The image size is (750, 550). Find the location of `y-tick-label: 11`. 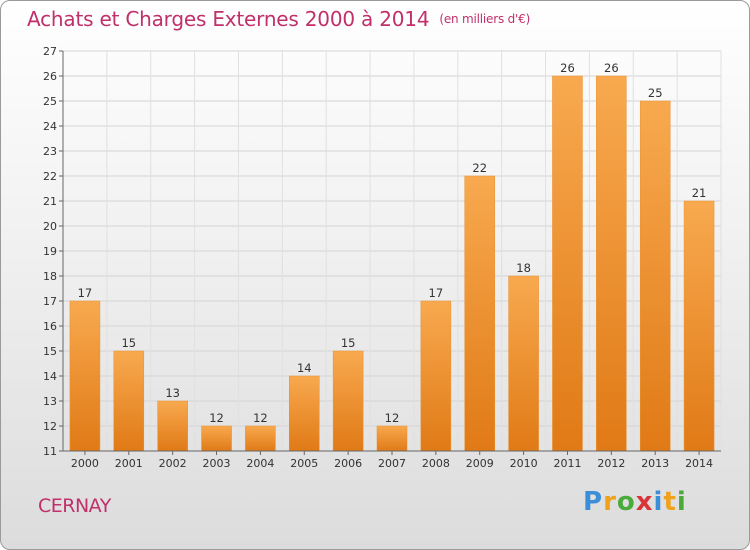

y-tick-label: 11 is located at coordinates (50, 451).